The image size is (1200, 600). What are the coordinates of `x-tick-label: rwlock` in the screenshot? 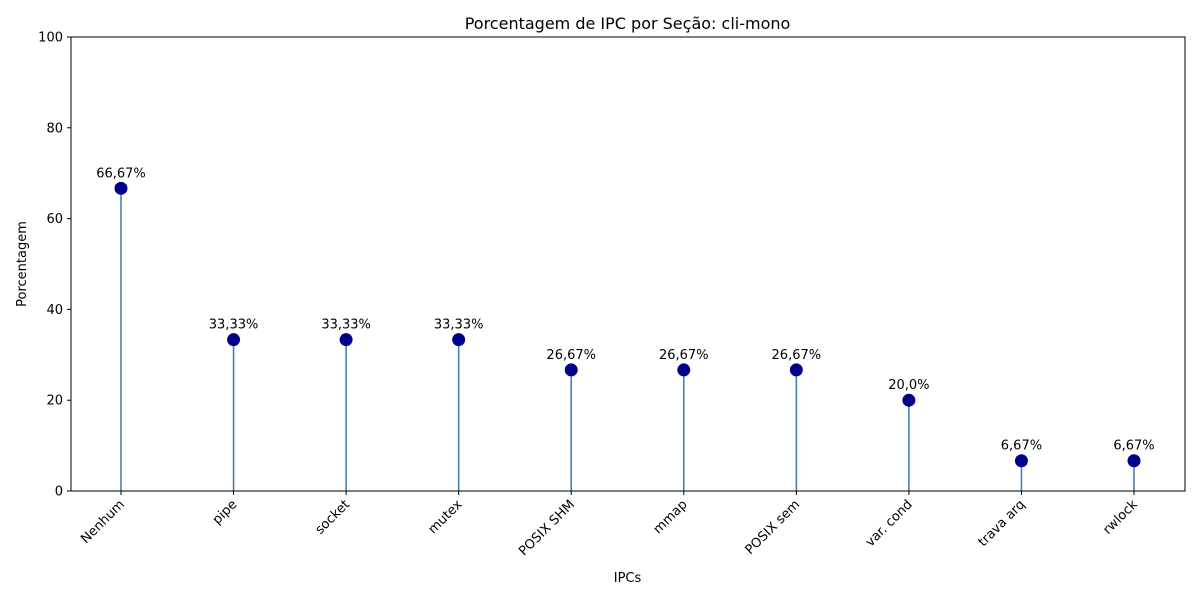 It's located at (1120, 517).